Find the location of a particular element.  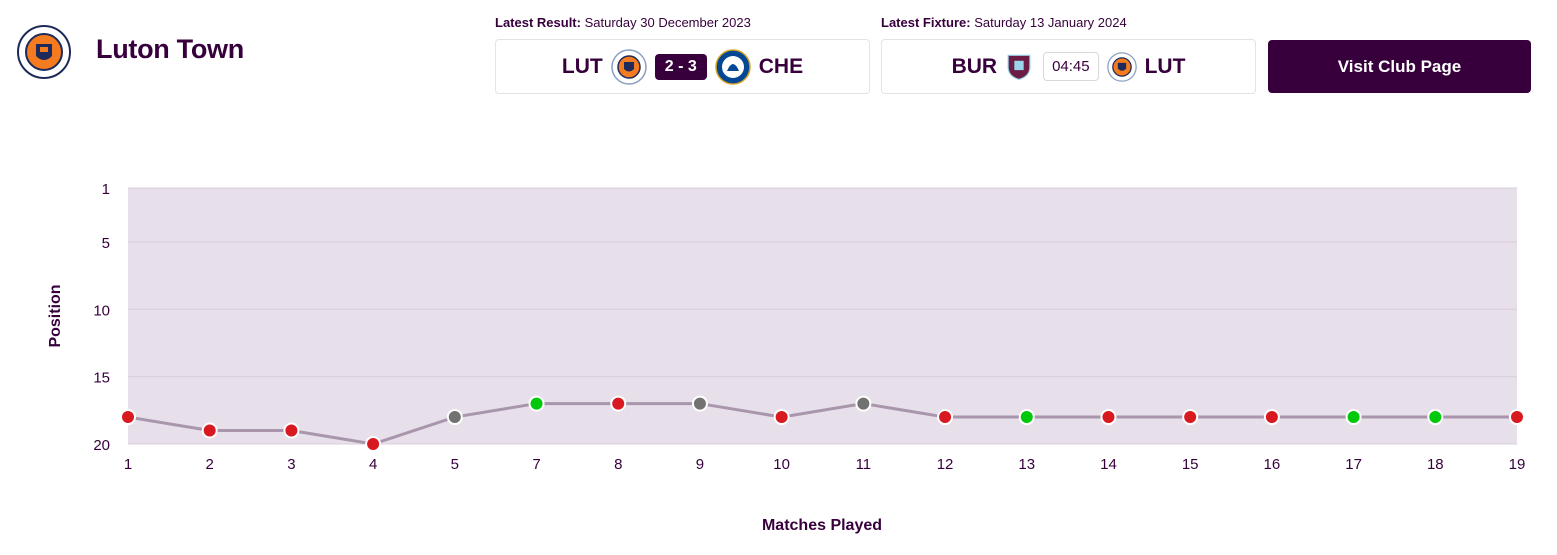

club-name: Luton Town is located at coordinates (170, 49).